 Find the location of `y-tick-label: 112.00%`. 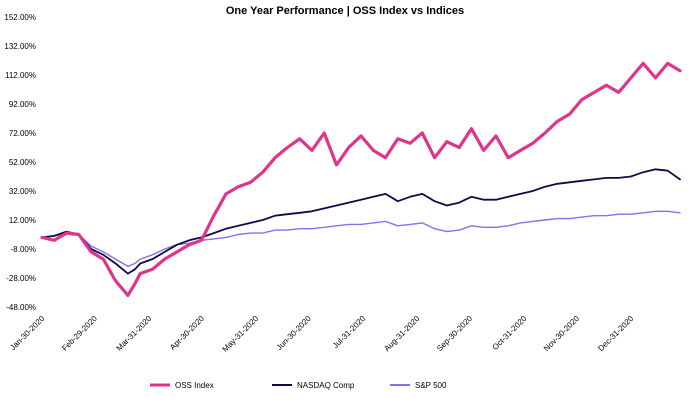

y-tick-label: 112.00% is located at coordinates (20, 75).